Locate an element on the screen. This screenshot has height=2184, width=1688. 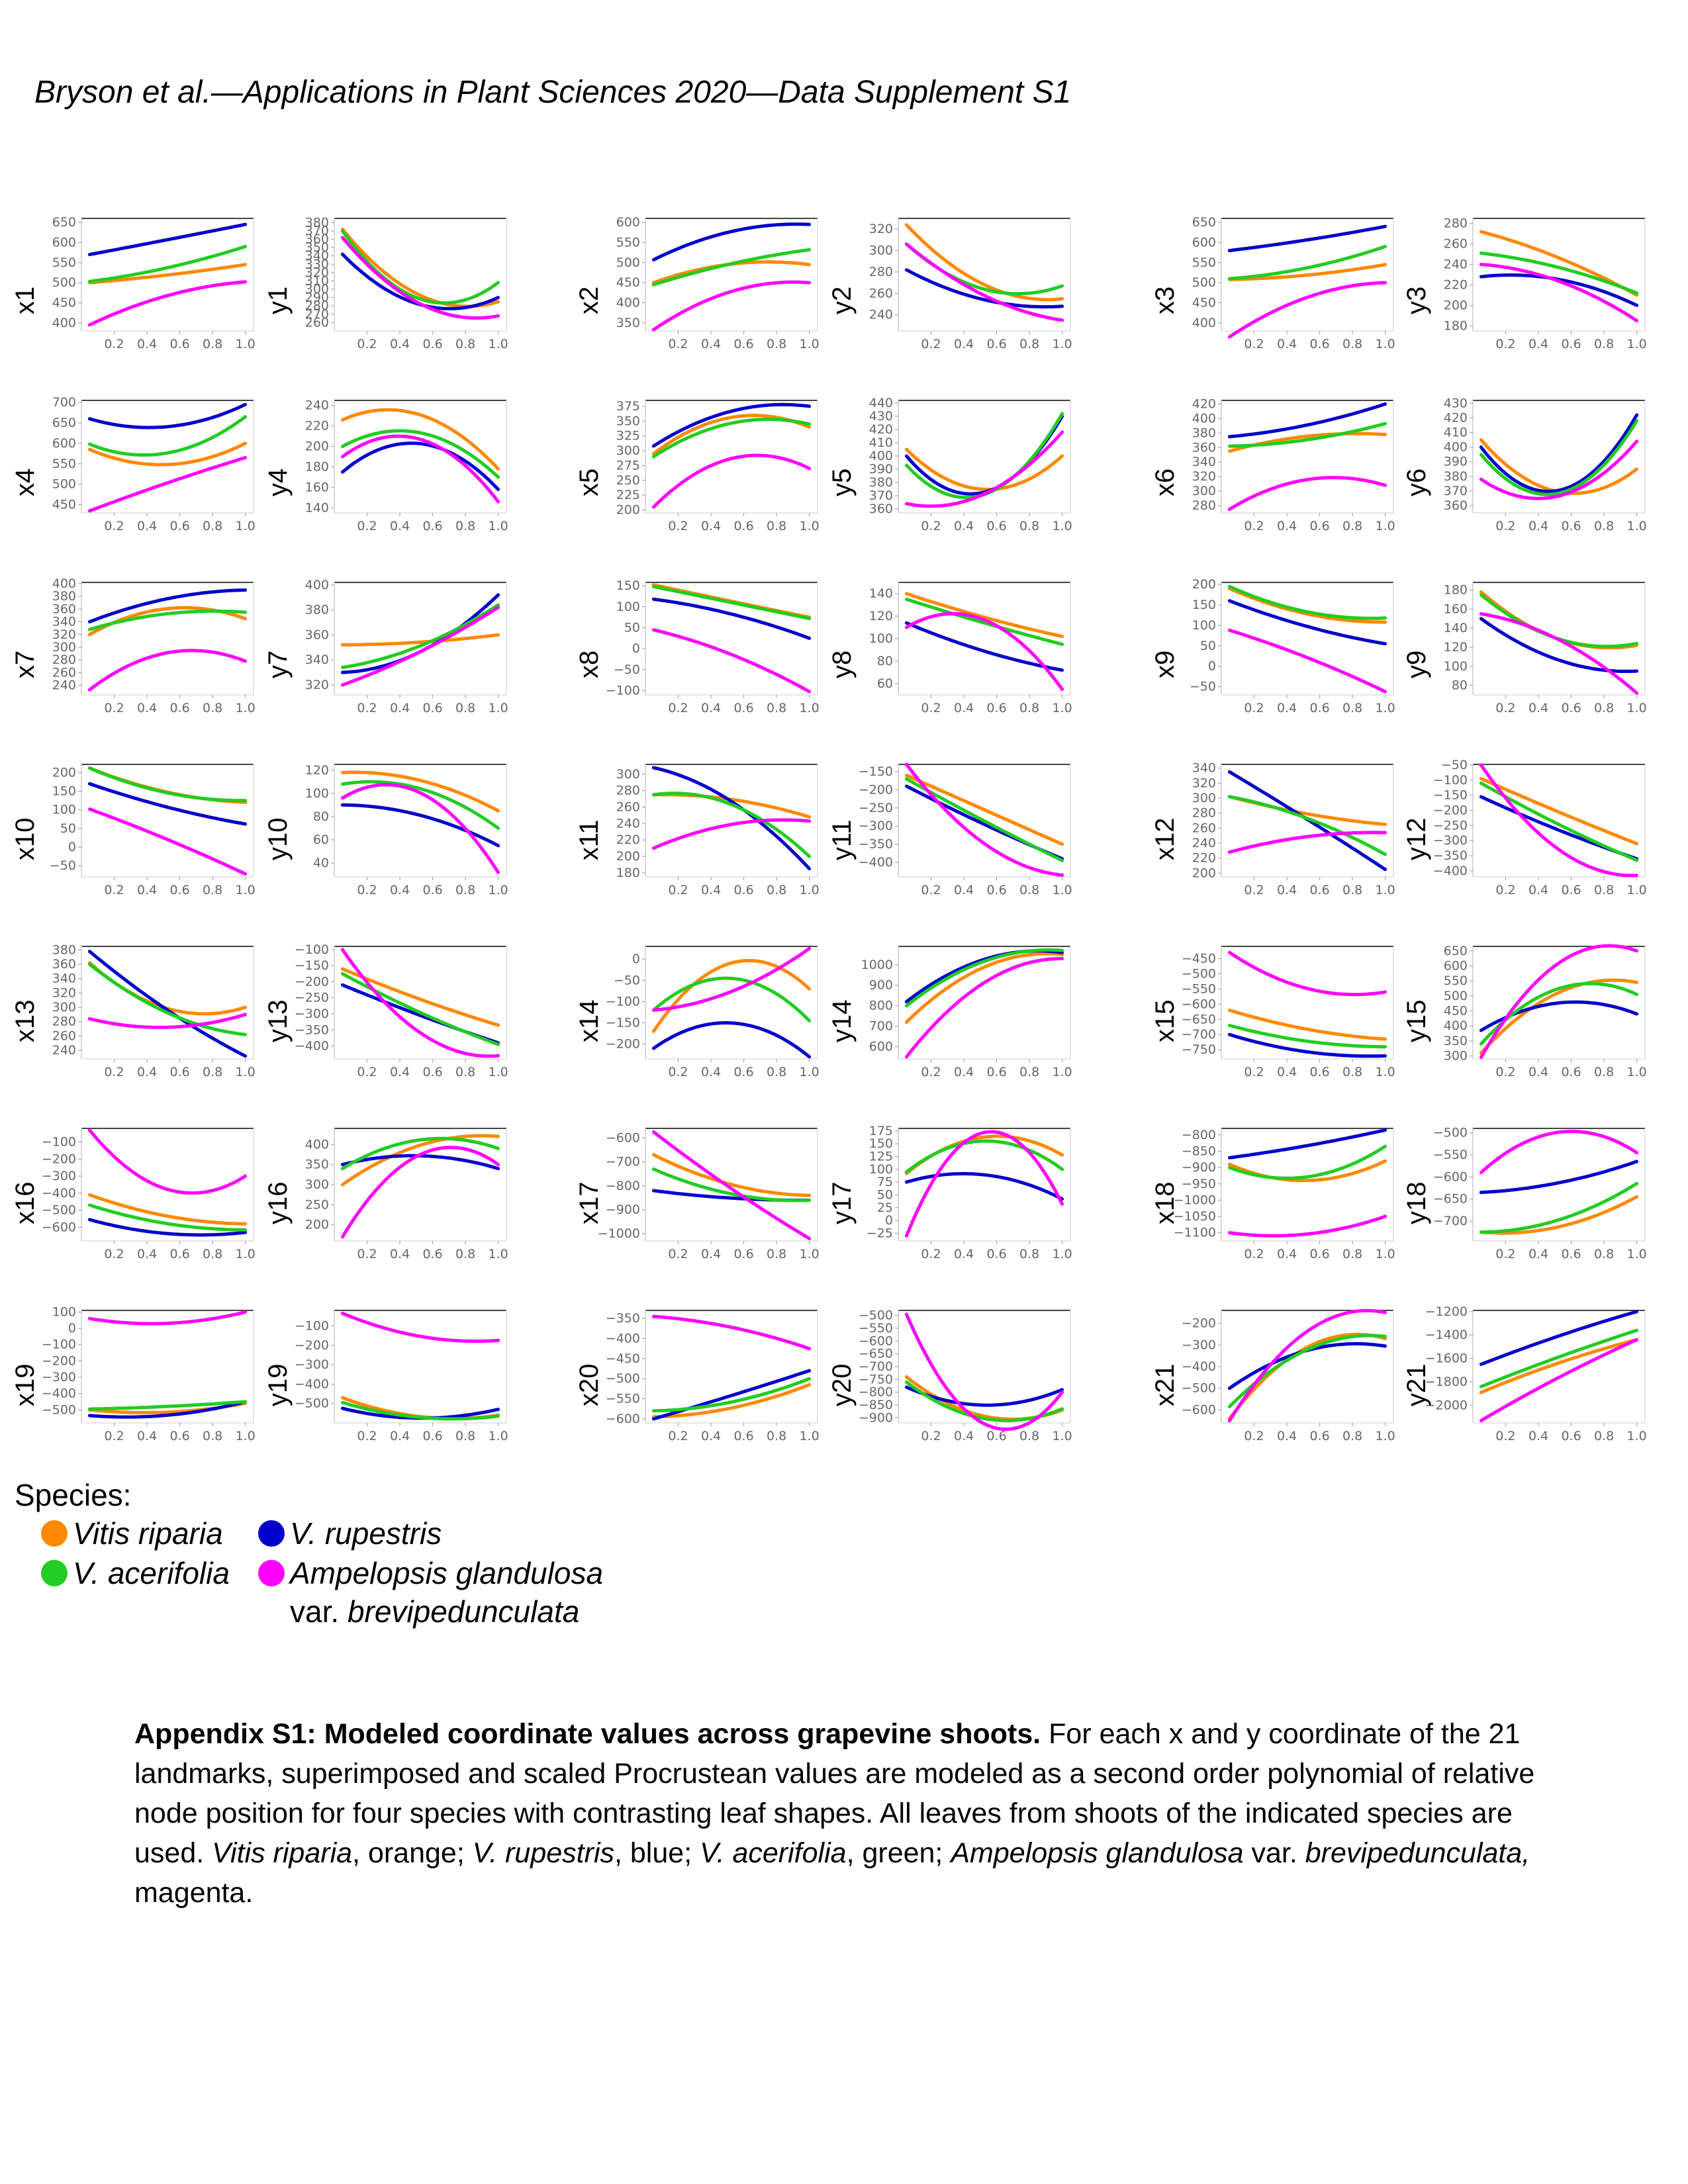
y-tick-label: −100 is located at coordinates (623, 691).